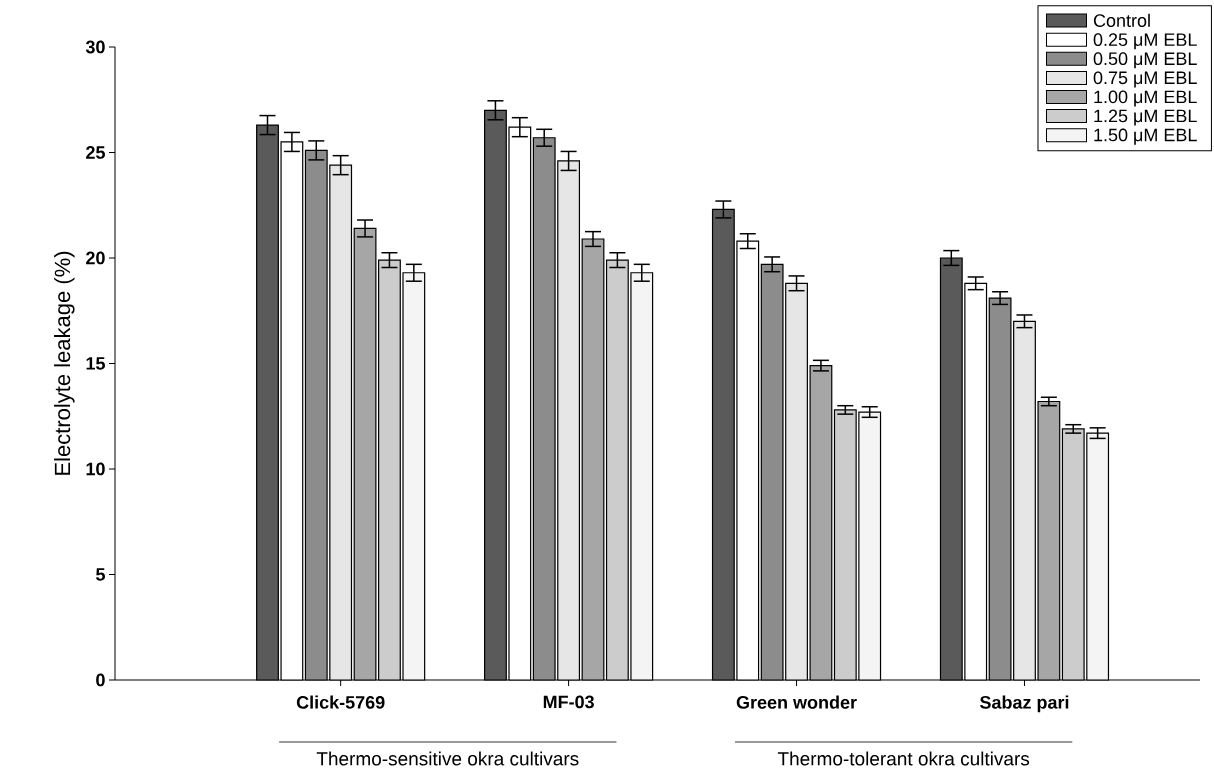 Image resolution: width=1214 pixels, height=780 pixels. What do you see at coordinates (95, 258) in the screenshot?
I see `y-tick-label: 20` at bounding box center [95, 258].